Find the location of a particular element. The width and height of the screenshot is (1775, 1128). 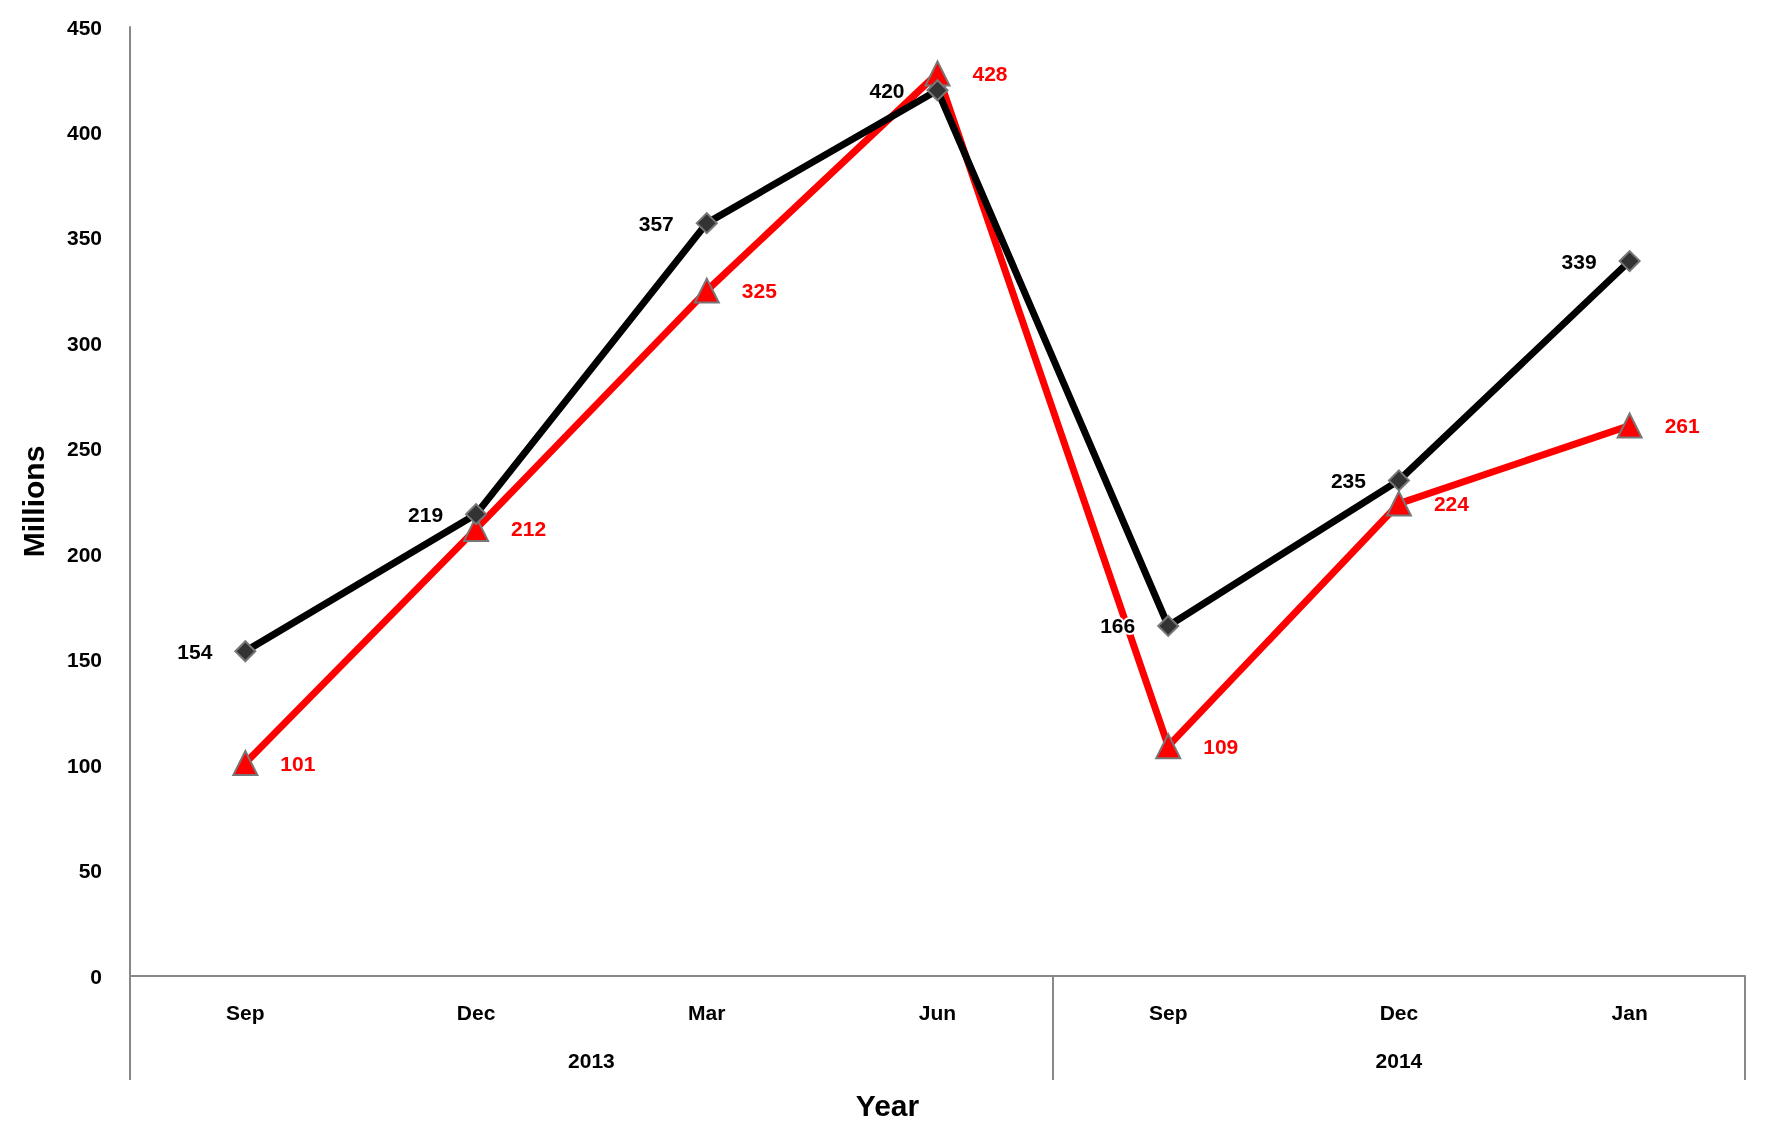

data-label: 357 is located at coordinates (656, 223).